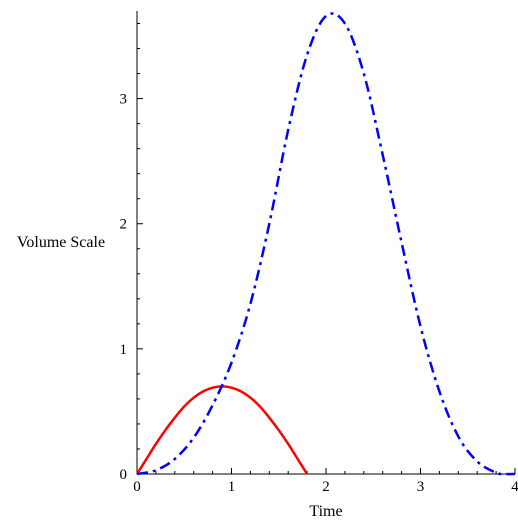  What do you see at coordinates (421, 487) in the screenshot?
I see `x-tick-label: 3` at bounding box center [421, 487].